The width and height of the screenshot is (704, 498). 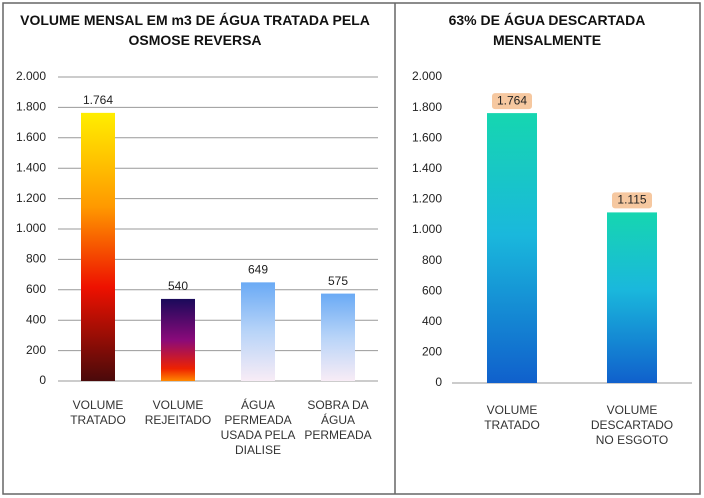 I want to click on x-tick-label: ÁGUA PERMEADA USADA PELA DIALISE, so click(x=258, y=427).